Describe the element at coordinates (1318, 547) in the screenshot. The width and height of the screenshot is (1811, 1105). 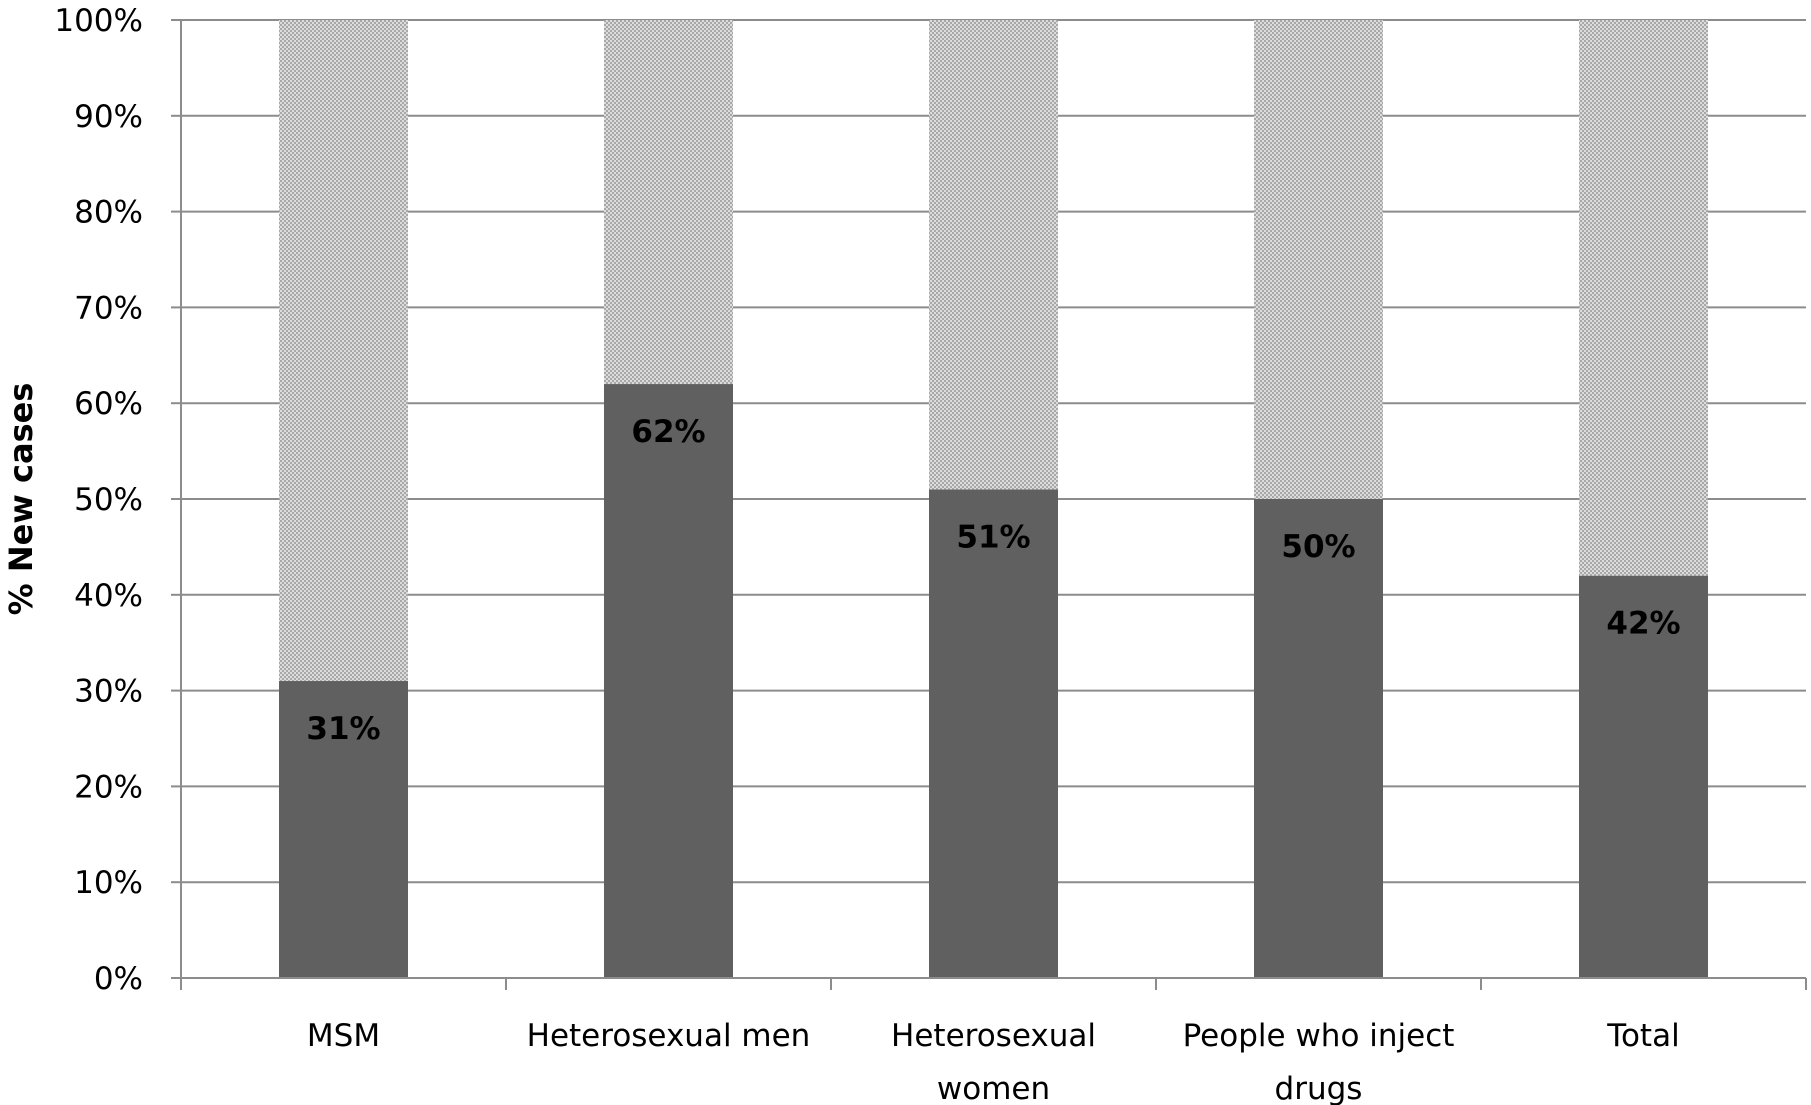
I see `data-label: 50%` at that location.